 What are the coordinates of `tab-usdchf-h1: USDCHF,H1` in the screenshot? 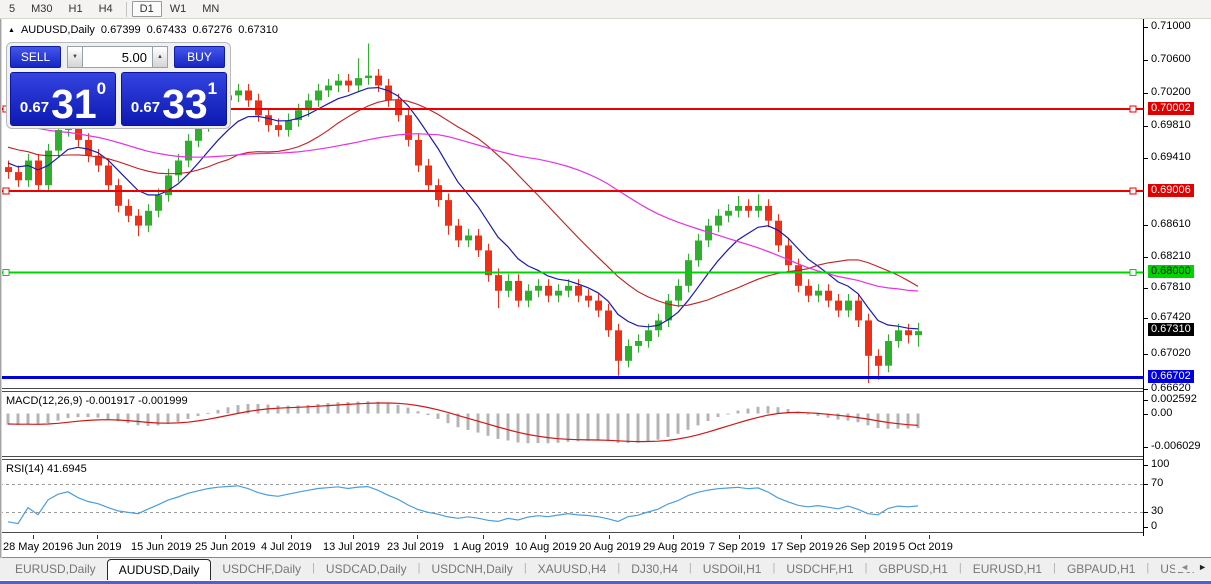 It's located at (820, 569).